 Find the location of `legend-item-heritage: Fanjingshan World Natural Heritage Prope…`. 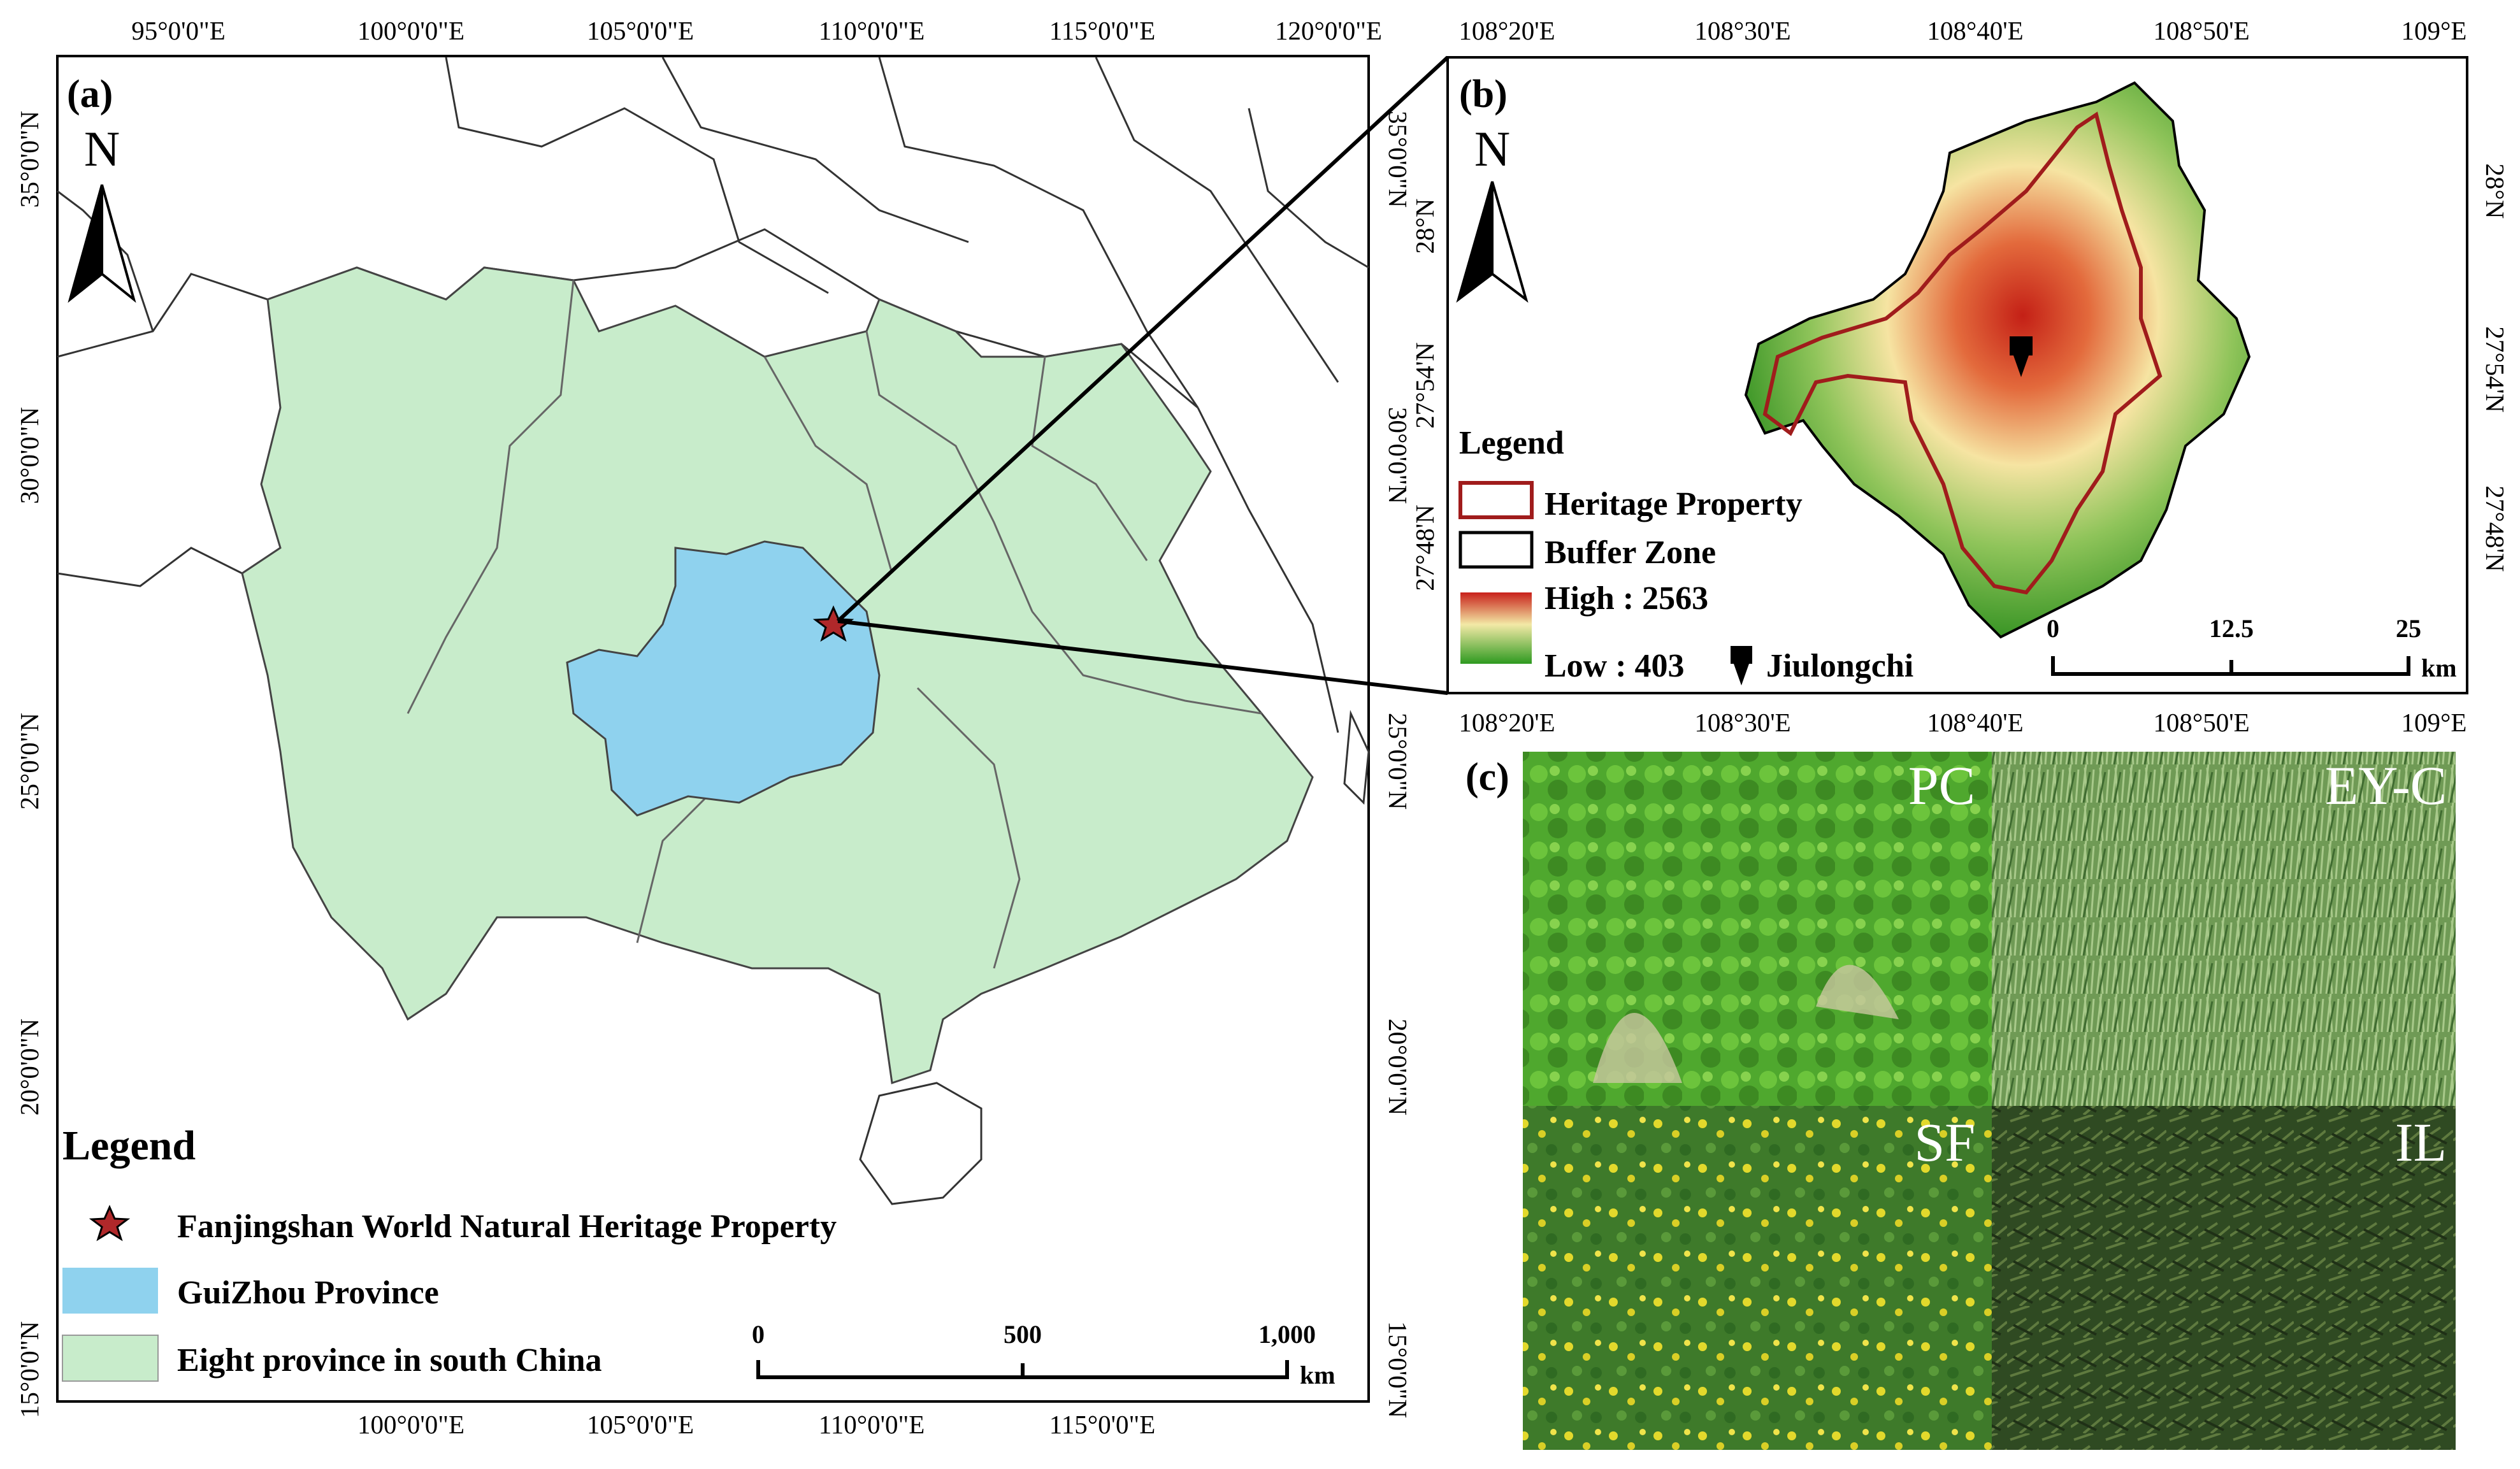

legend-item-heritage: Fanjingshan World Natural Heritage Prope… is located at coordinates (507, 1227).